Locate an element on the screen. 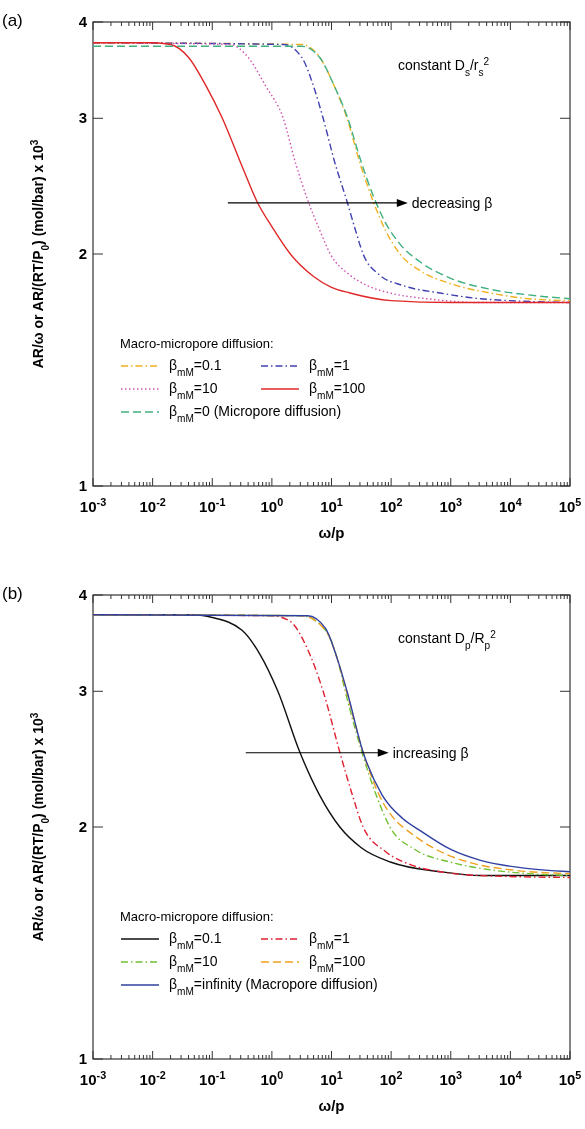  annotation: decreasing β is located at coordinates (452, 202).